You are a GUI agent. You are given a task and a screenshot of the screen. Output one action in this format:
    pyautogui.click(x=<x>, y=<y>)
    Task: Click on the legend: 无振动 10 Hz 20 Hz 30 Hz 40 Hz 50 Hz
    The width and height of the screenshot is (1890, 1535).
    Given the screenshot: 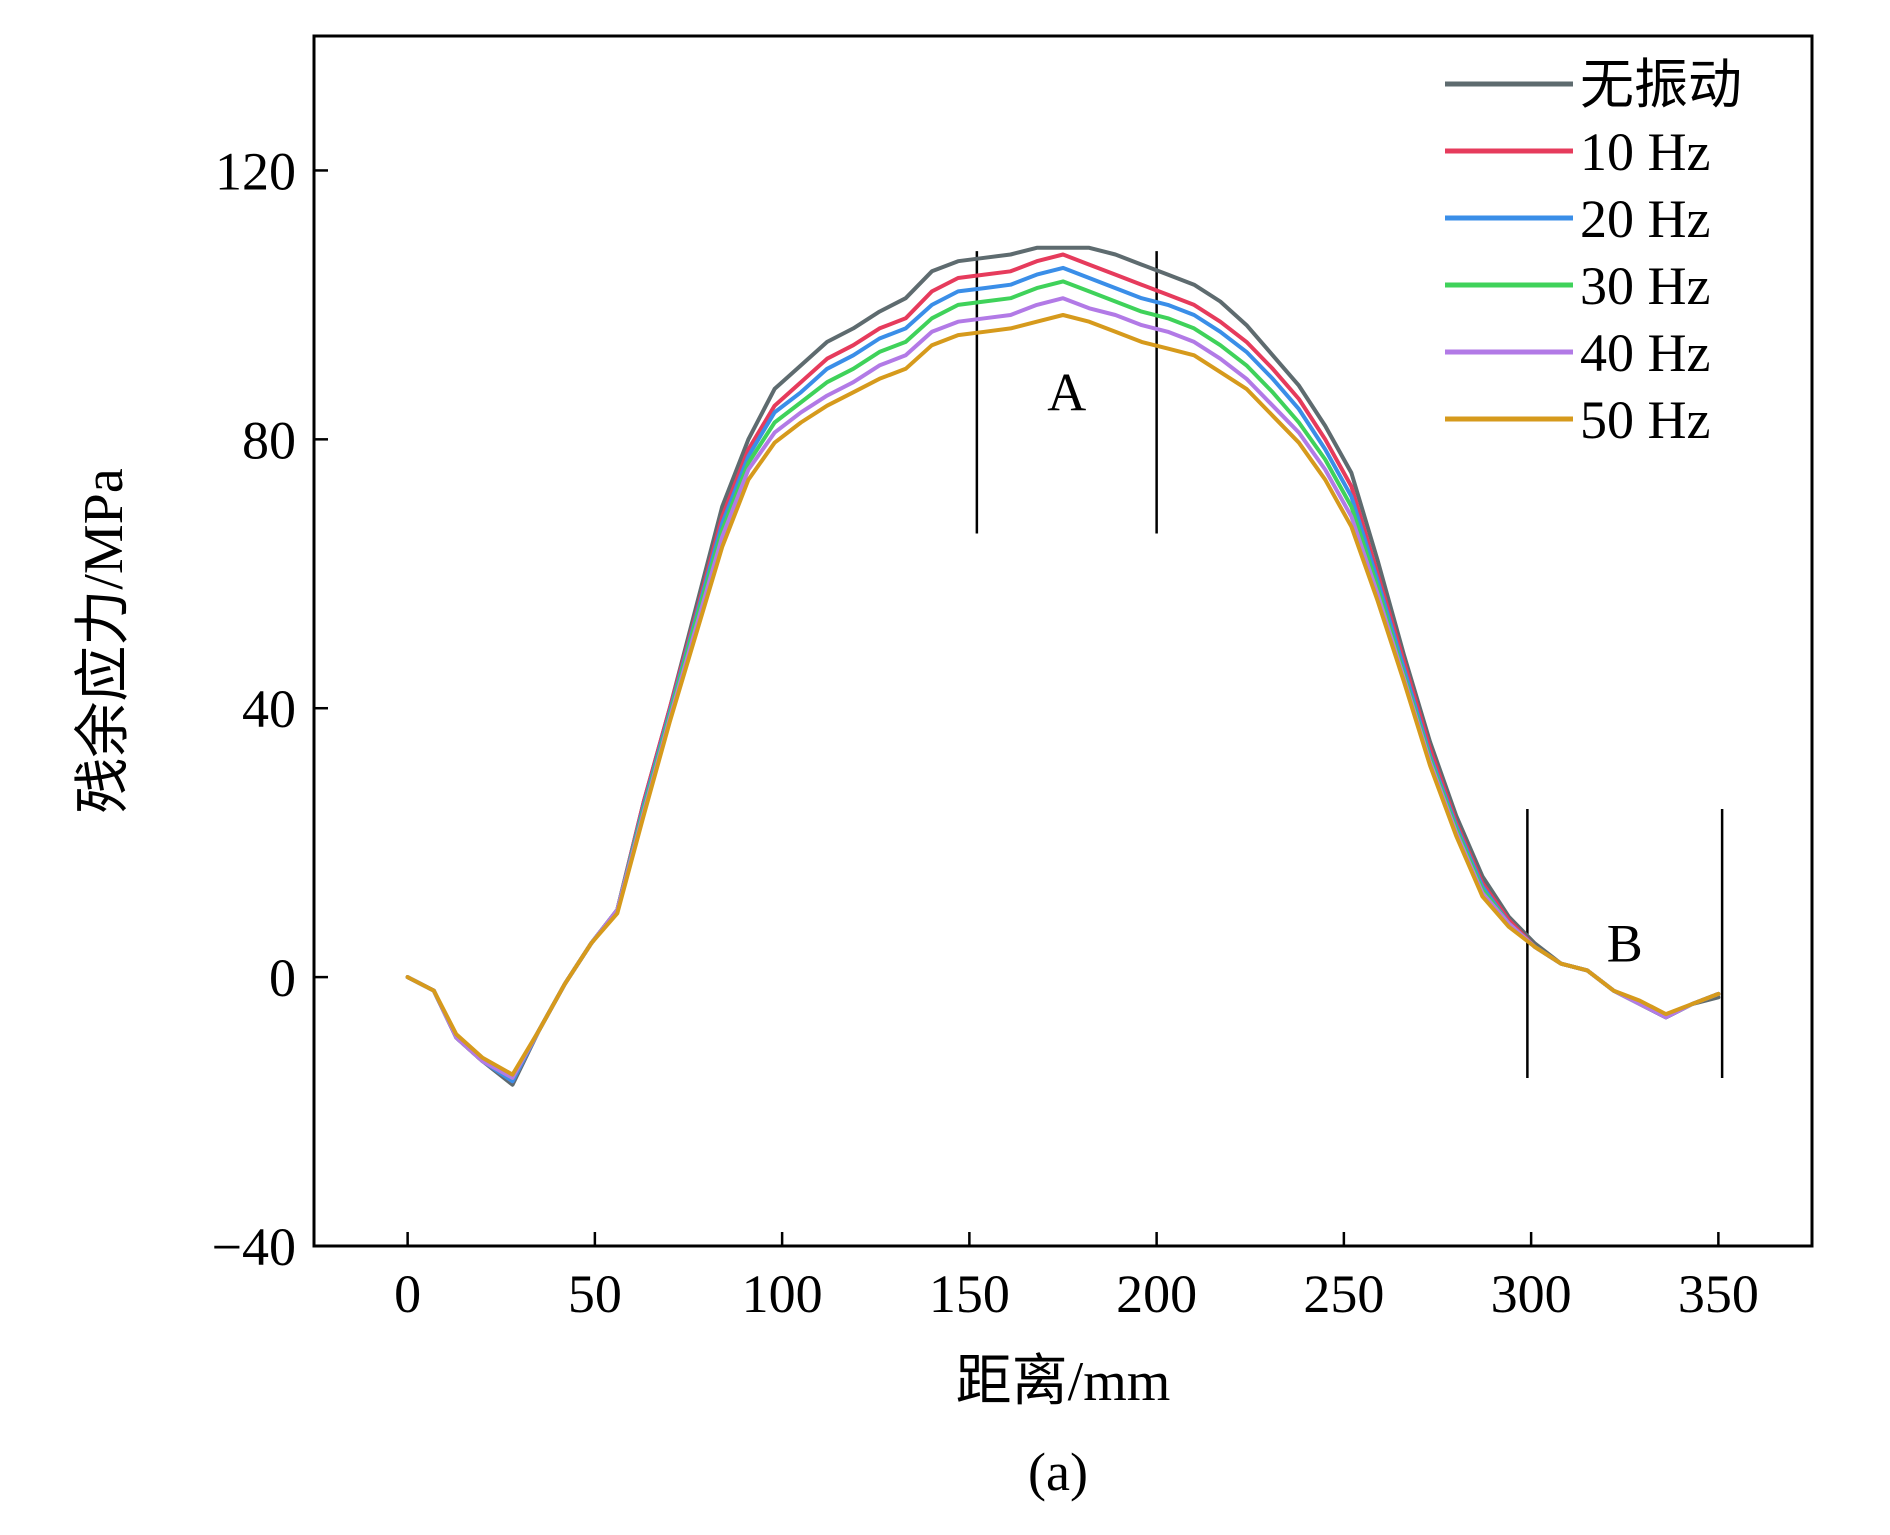 What is the action you would take?
    pyautogui.click(x=1593, y=252)
    